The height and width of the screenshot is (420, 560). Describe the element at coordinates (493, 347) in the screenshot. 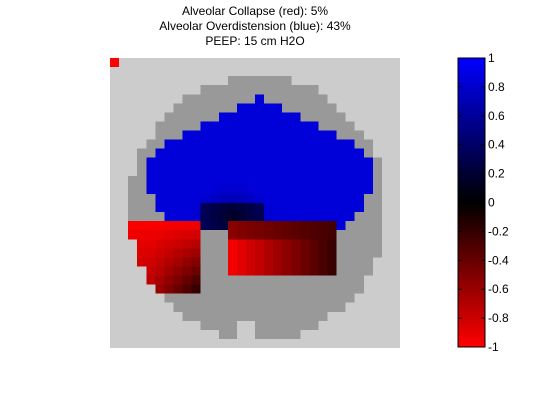

I see `colorbar-tick-label: -1` at that location.